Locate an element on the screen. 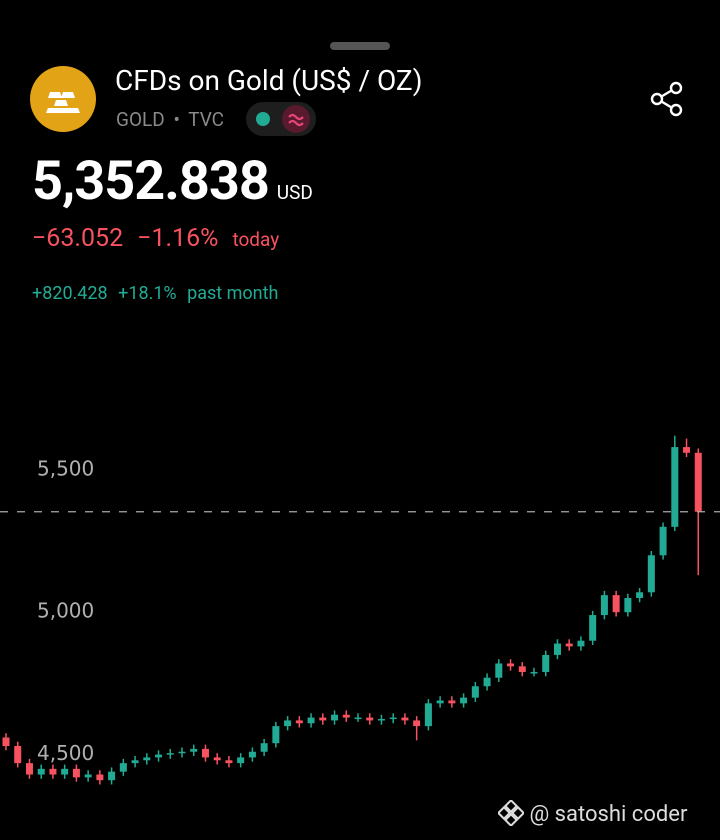 Image resolution: width=720 pixels, height=840 pixels. price: 5,352.838 is located at coordinates (151, 181).